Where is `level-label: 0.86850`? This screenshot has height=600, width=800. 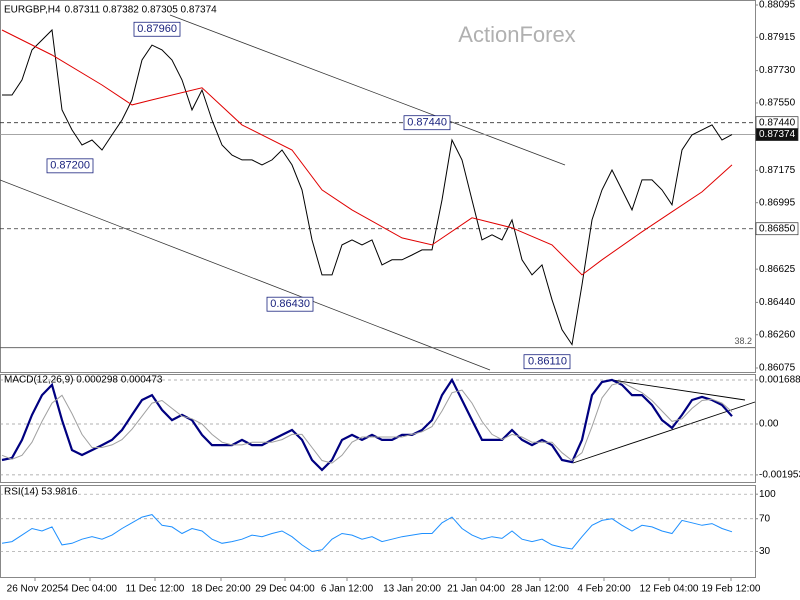 level-label: 0.86850 is located at coordinates (777, 228).